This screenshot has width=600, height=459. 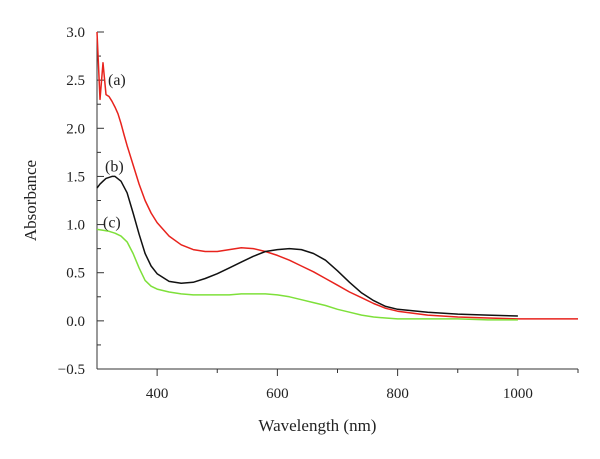 I want to click on x-tick-label: 600, so click(x=277, y=394).